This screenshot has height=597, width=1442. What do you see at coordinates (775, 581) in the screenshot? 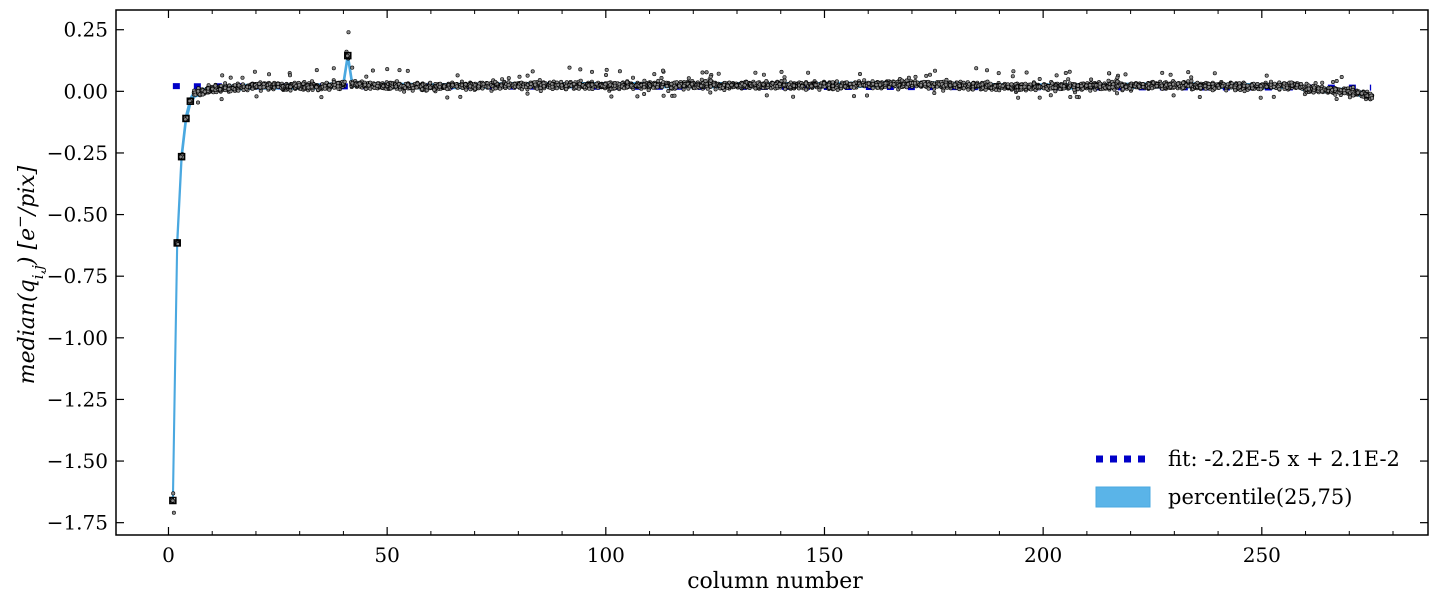
I see `x-axis-label: column number` at bounding box center [775, 581].